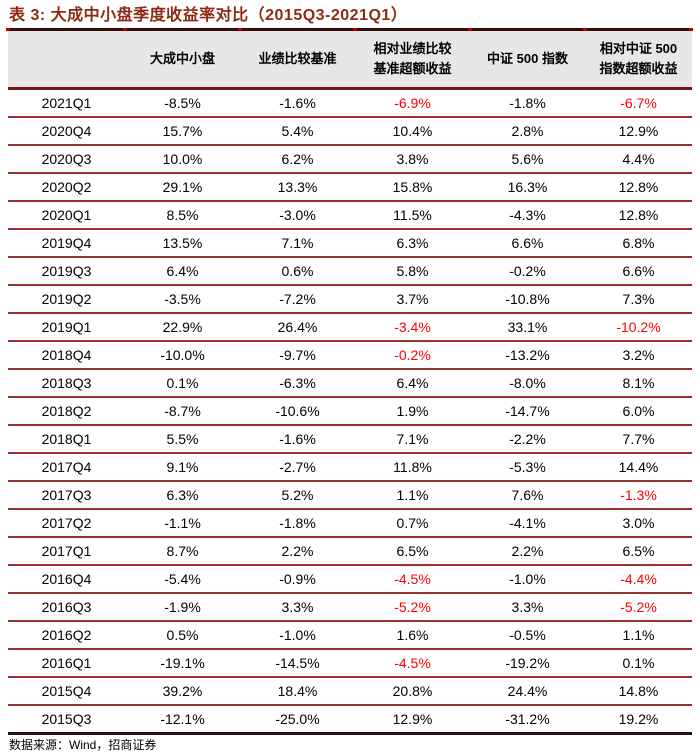 This screenshot has width=700, height=753. Describe the element at coordinates (638, 243) in the screenshot. I see `value-cell: 6.8%` at that location.